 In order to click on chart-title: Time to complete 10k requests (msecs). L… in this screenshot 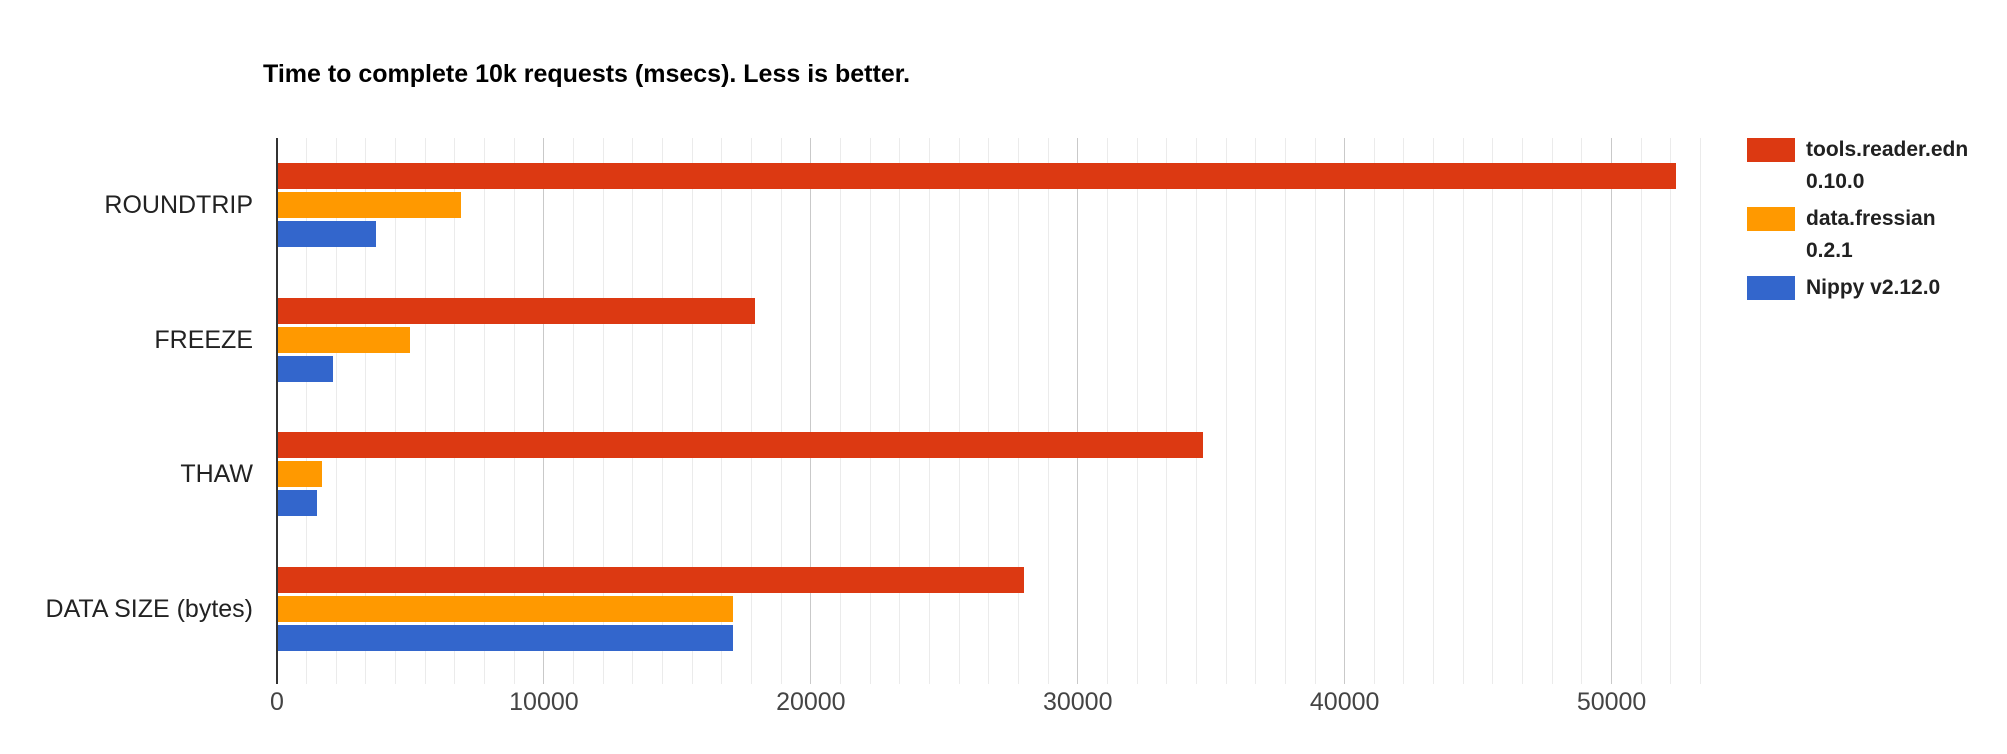, I will do `click(587, 74)`.